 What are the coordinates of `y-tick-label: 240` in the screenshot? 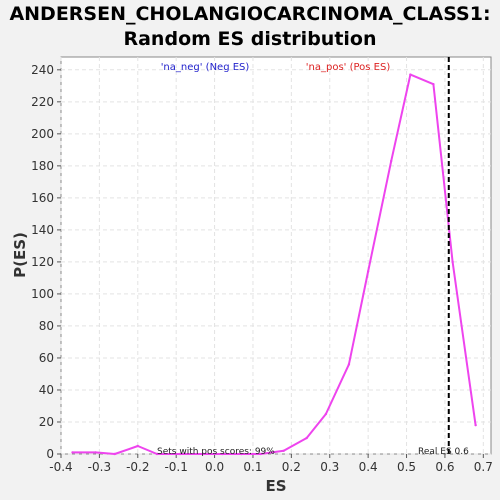 It's located at (42, 70).